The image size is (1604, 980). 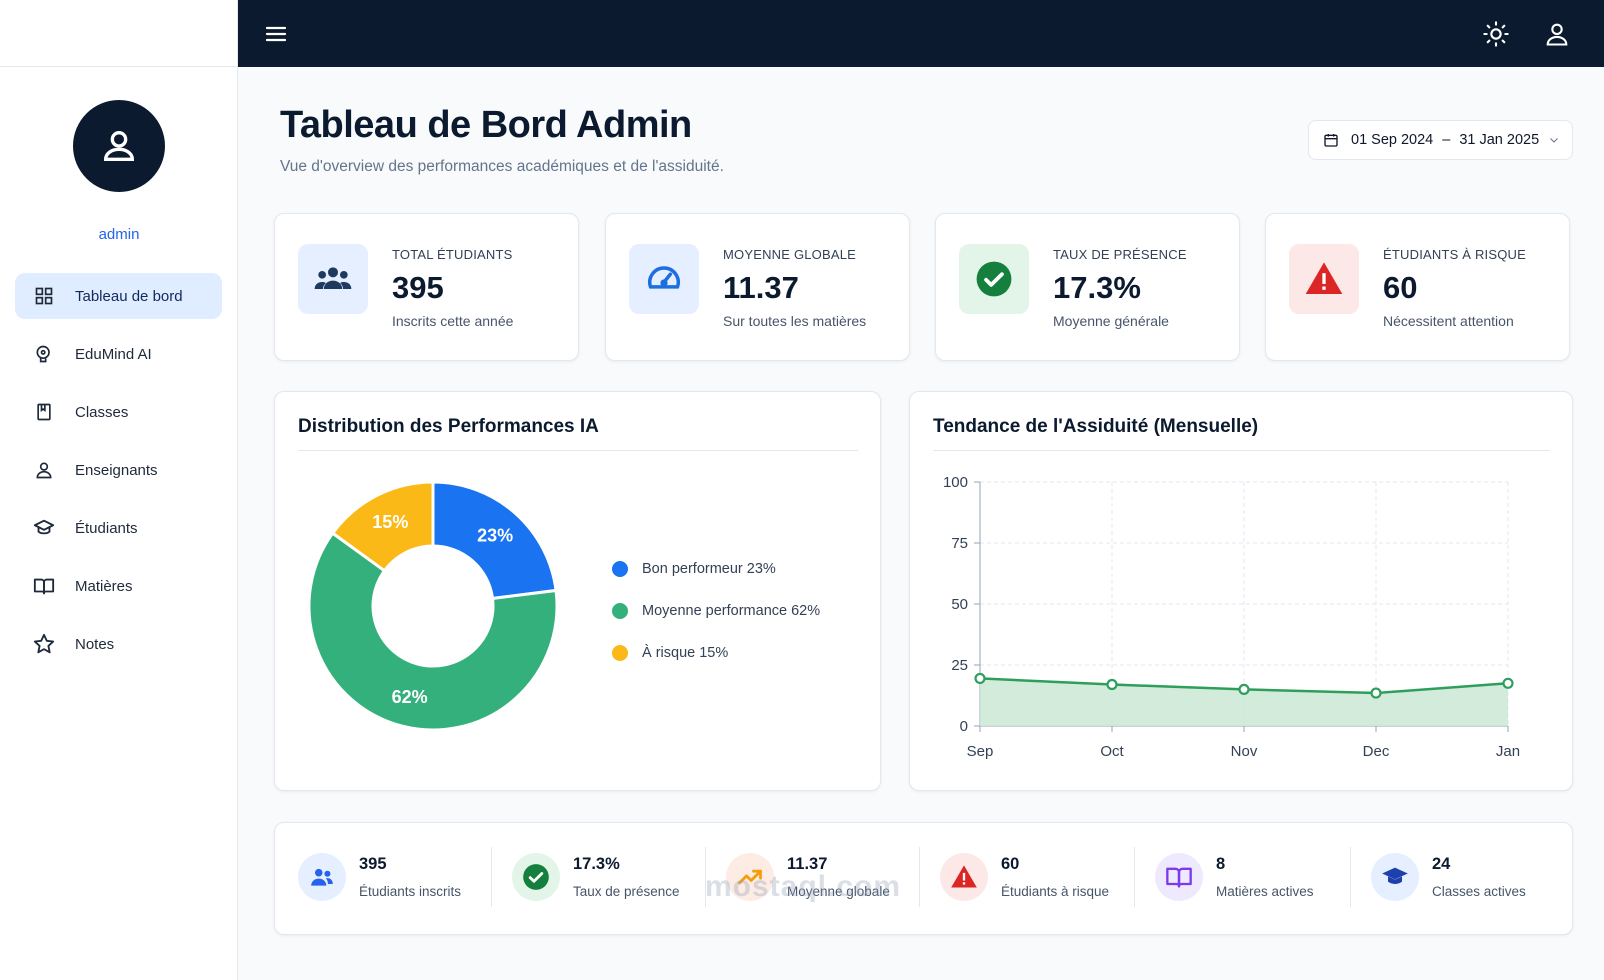 What do you see at coordinates (95, 644) in the screenshot?
I see `sidebar-item-label: Notes` at bounding box center [95, 644].